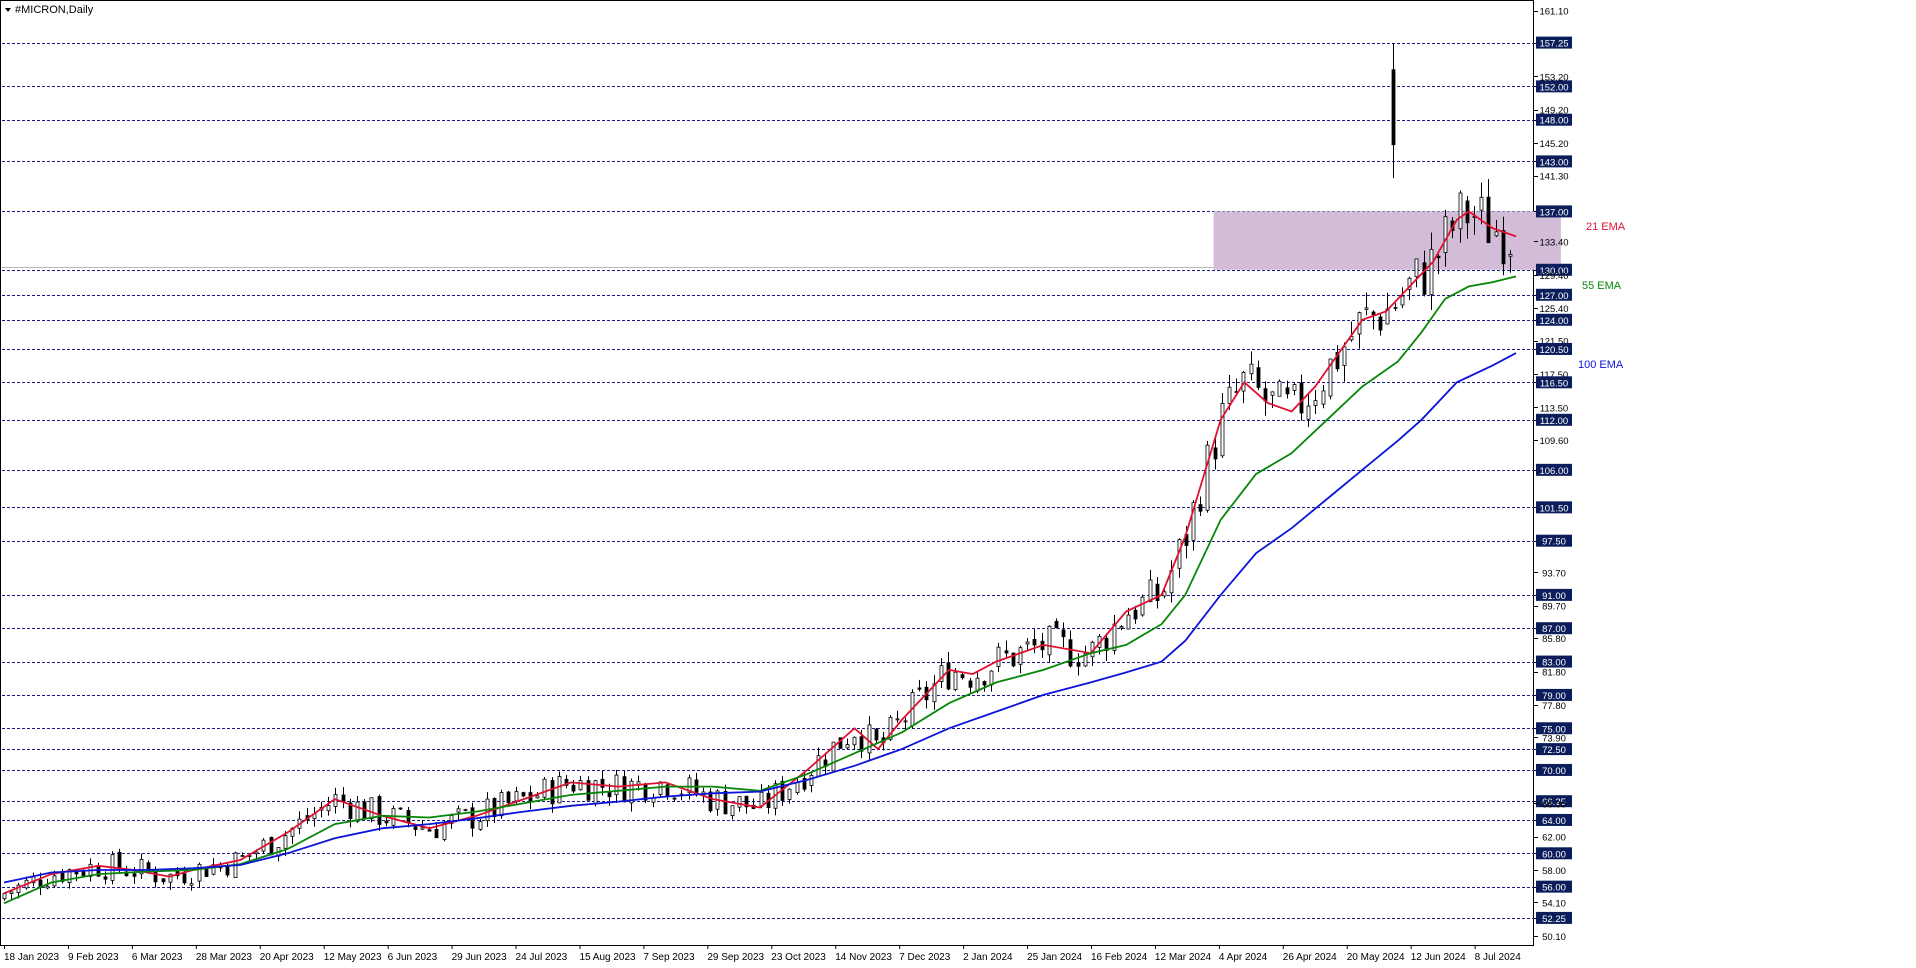  What do you see at coordinates (1387, 240) in the screenshot?
I see `resistance-zone-rect` at bounding box center [1387, 240].